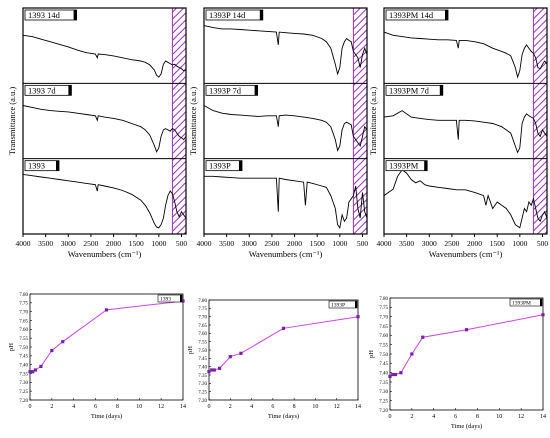  Describe the element at coordinates (104, 56) in the screenshot. I see `spectrum-line-1393_14d` at that location.